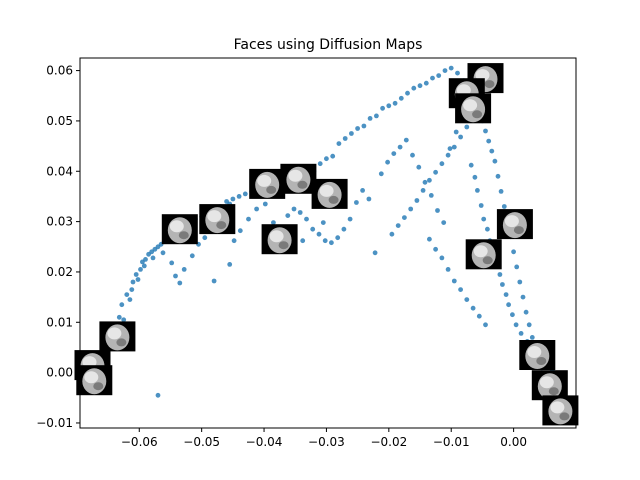 This screenshot has width=640, height=480. I want to click on x-axis-ticks: −0.06 −0.05 −0.04 −0.03 −0.02 −0.01 0.00, so click(324, 438).